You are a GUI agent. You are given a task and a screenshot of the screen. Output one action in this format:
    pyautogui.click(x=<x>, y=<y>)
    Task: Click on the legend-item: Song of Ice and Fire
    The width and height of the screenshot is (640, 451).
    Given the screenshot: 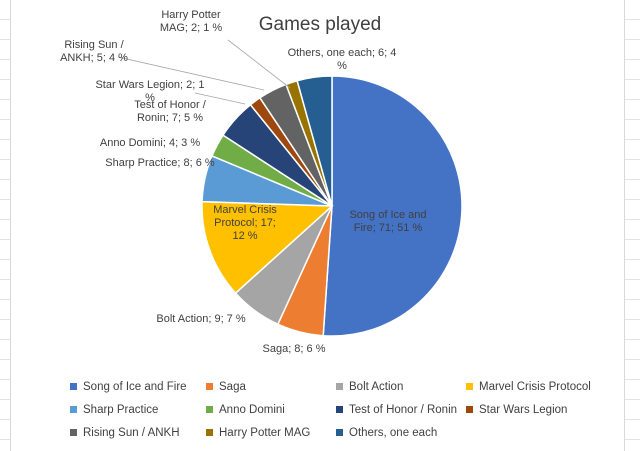 What is the action you would take?
    pyautogui.click(x=138, y=387)
    